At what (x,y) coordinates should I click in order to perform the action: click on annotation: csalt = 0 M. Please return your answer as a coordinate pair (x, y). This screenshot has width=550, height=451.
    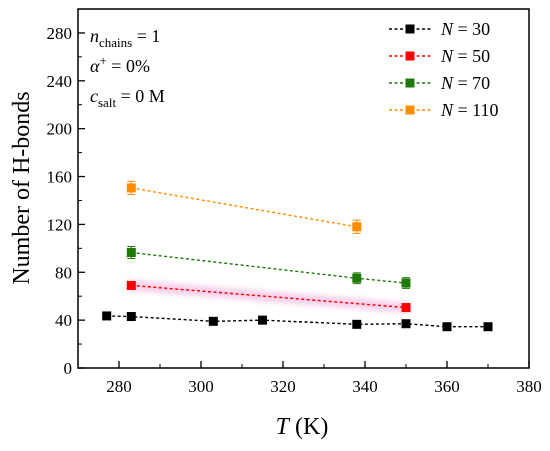
    Looking at the image, I should click on (127, 98).